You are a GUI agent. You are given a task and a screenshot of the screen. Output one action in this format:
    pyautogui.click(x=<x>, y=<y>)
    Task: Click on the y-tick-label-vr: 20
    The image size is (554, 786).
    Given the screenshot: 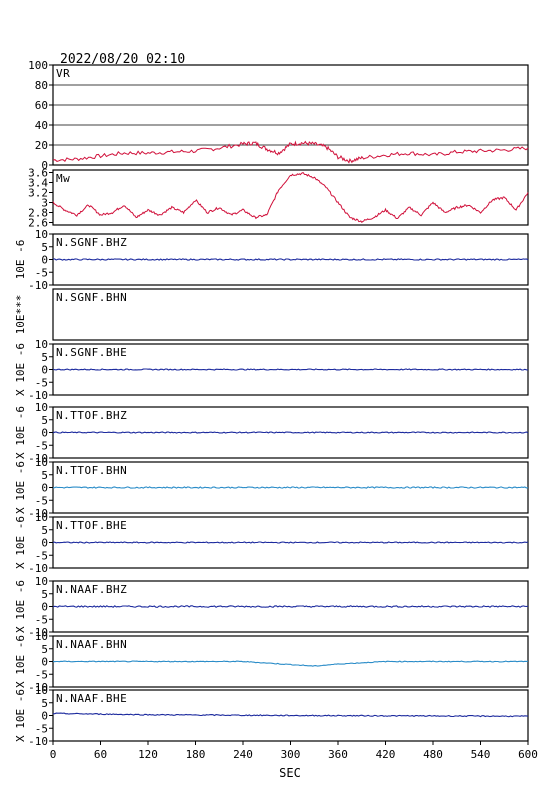 What is the action you would take?
    pyautogui.click(x=41, y=145)
    